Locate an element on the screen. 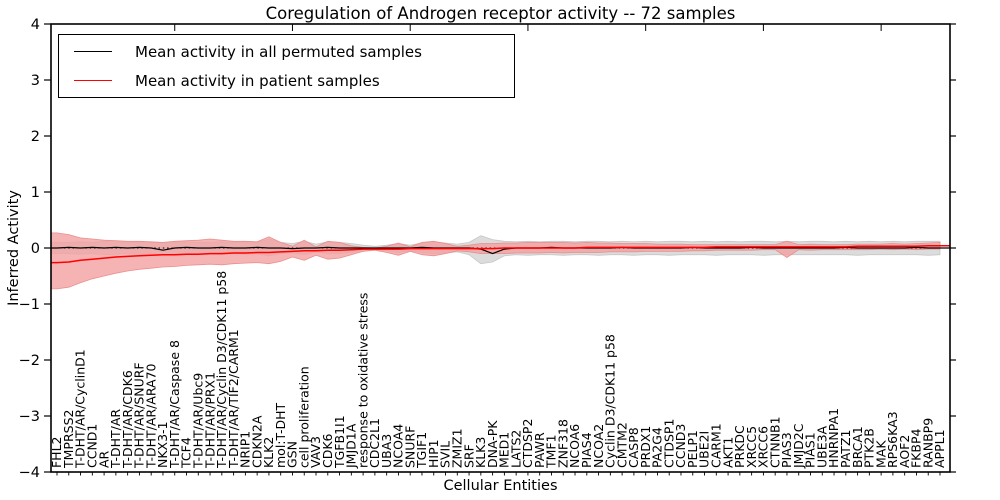  x-tick-label: HIP1 is located at coordinates (433, 453).